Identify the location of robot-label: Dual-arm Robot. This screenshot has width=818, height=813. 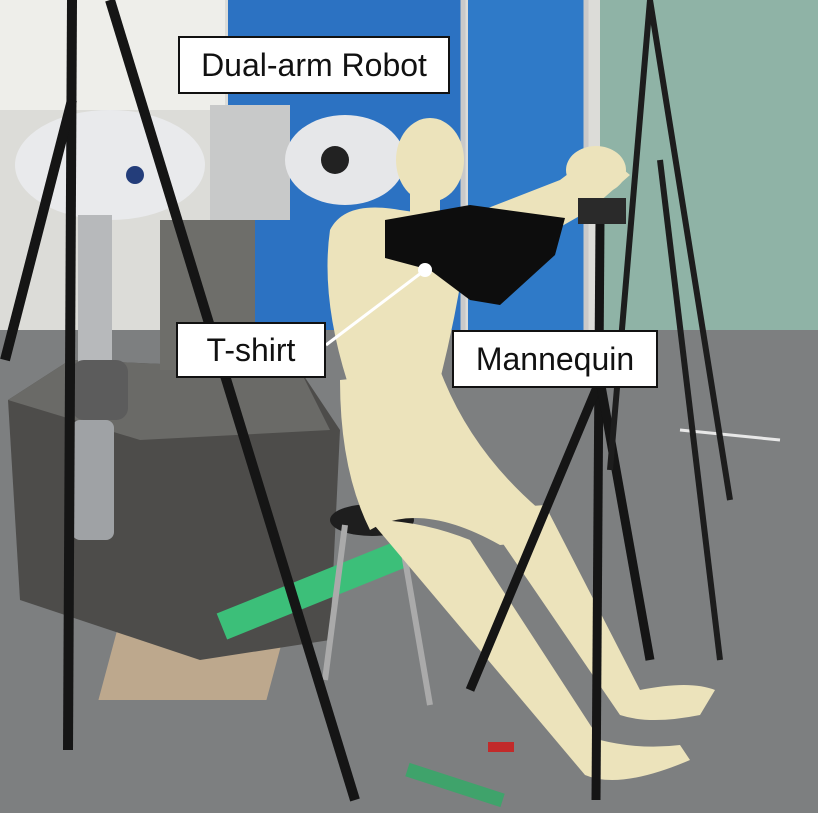
(314, 65).